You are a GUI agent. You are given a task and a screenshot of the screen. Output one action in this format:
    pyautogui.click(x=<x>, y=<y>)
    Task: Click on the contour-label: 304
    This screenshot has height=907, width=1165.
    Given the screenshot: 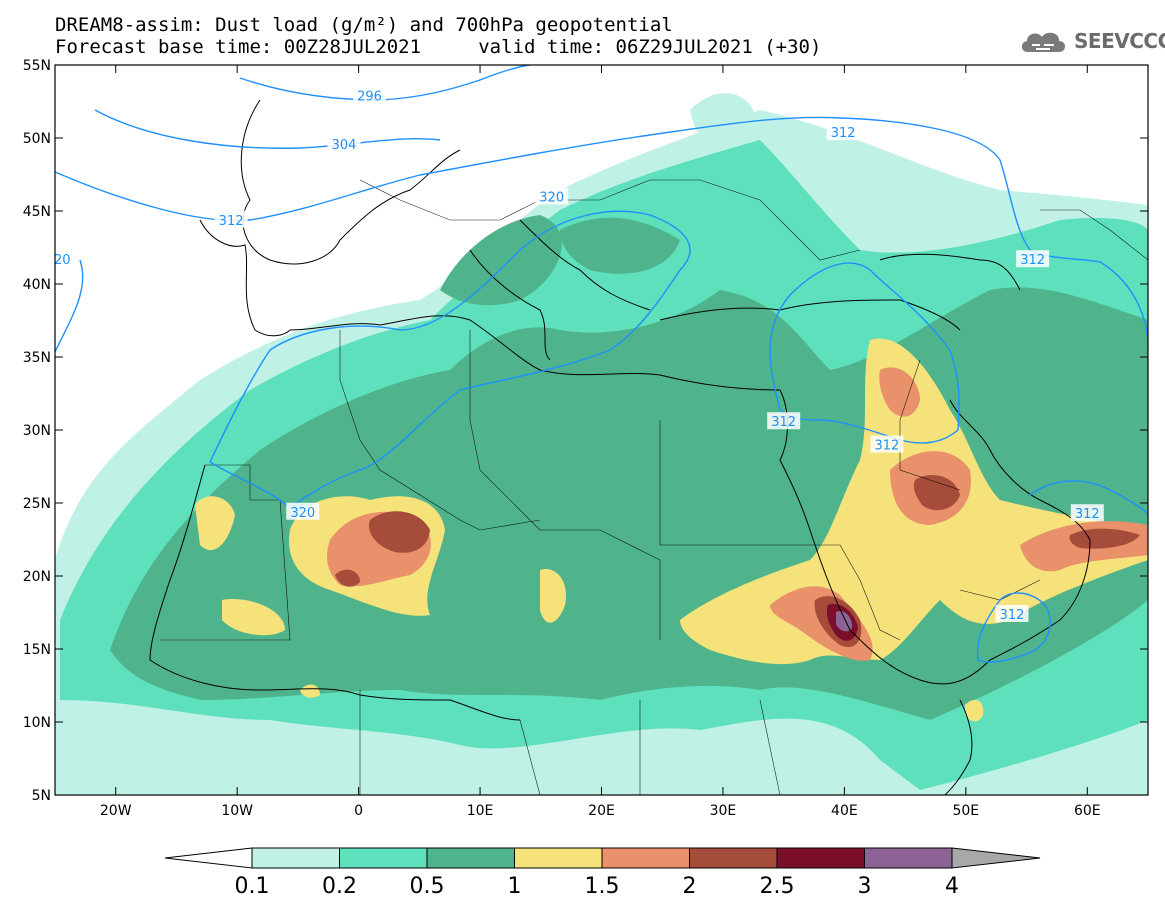 What is the action you would take?
    pyautogui.click(x=344, y=143)
    